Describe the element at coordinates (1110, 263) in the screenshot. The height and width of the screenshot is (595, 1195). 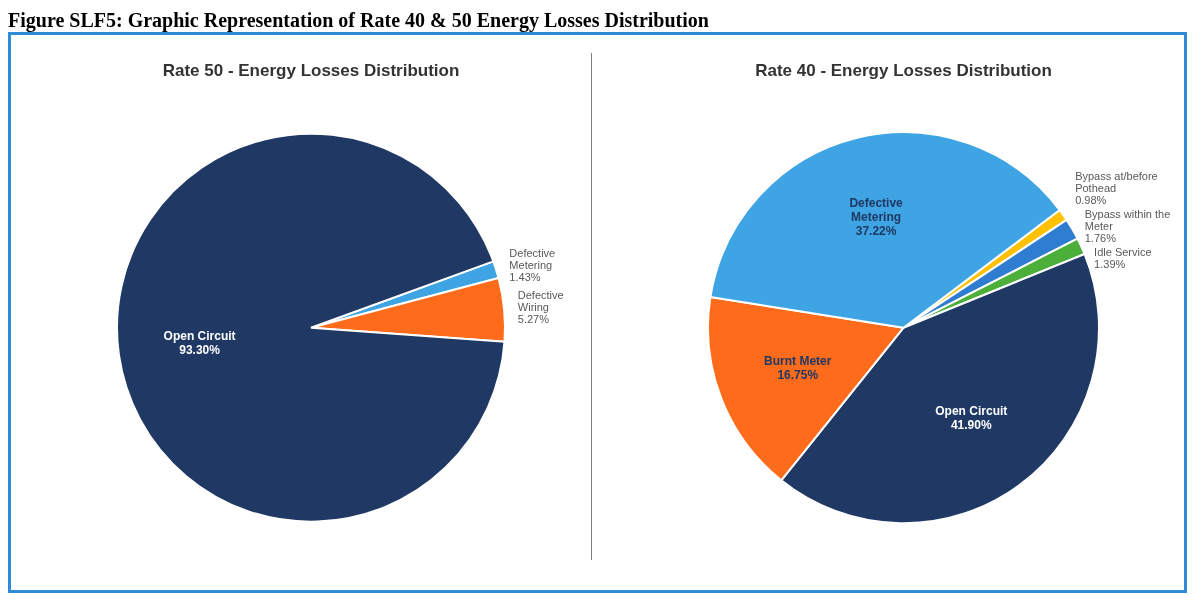
I see `data-label: 1.39%` at that location.